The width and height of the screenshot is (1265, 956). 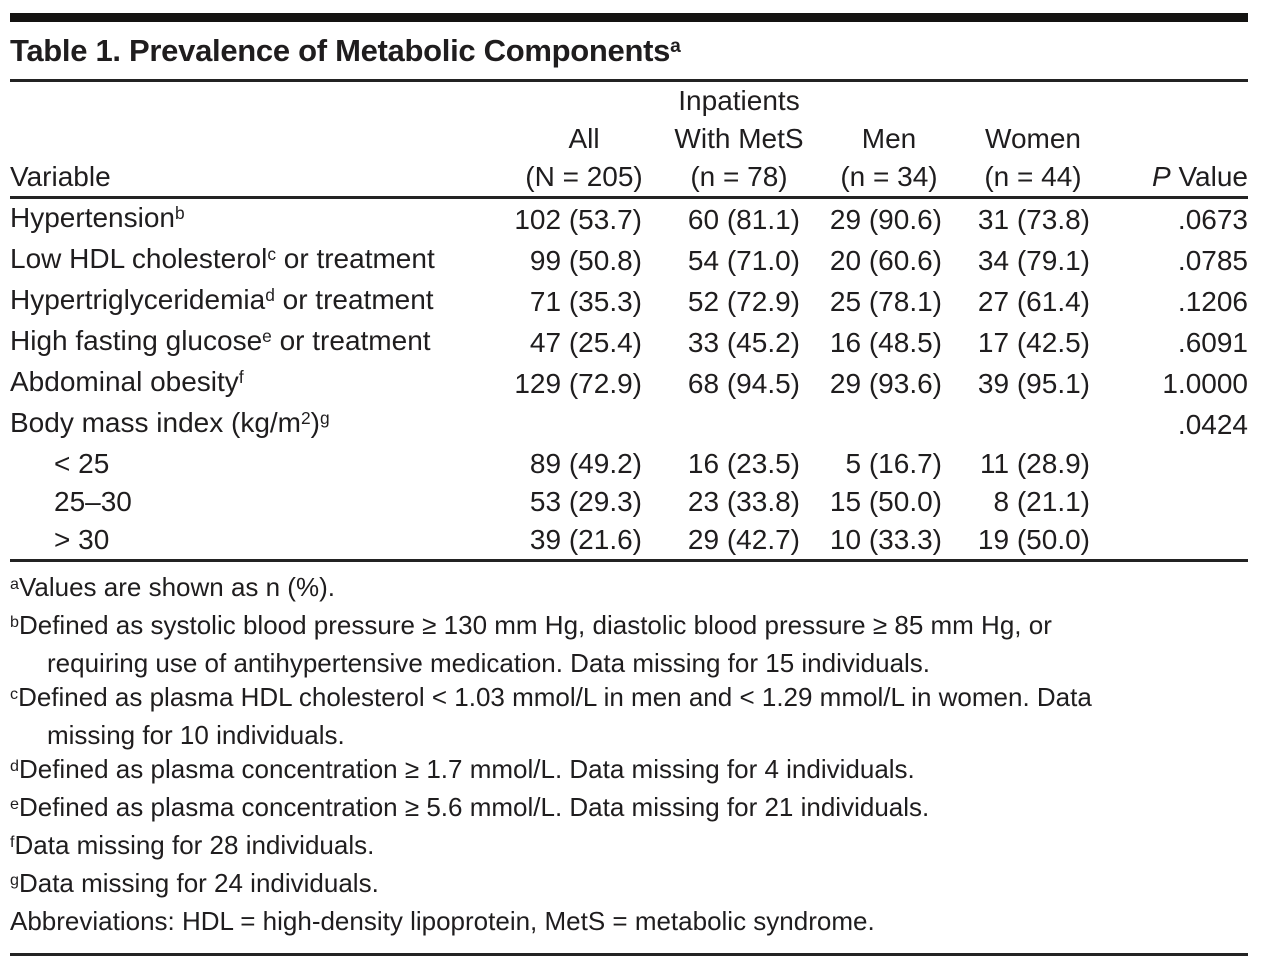 I want to click on text-segment: < 25, so click(x=82, y=463).